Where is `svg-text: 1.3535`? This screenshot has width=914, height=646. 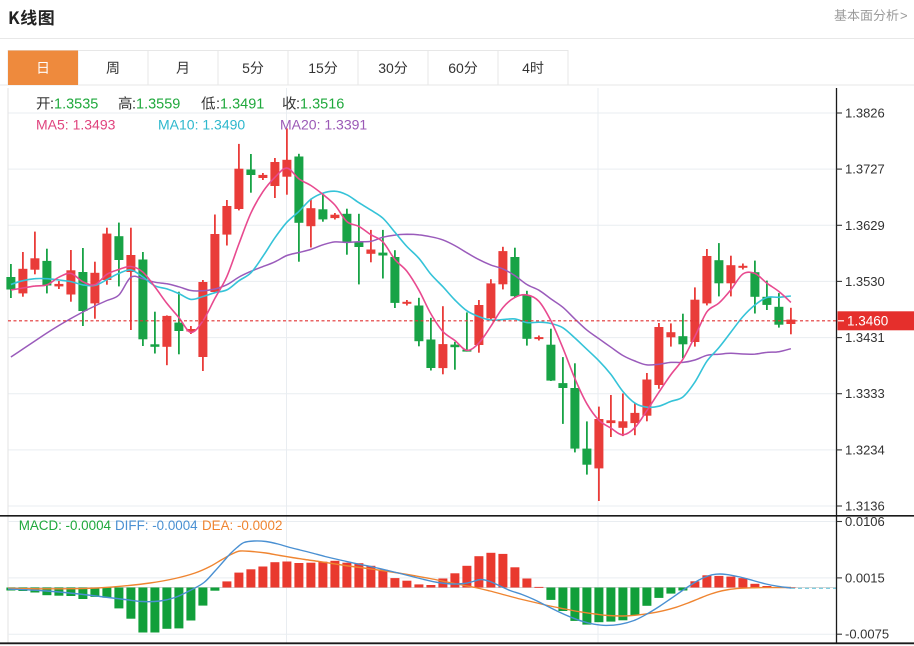
svg-text: 1.3535 is located at coordinates (76, 105).